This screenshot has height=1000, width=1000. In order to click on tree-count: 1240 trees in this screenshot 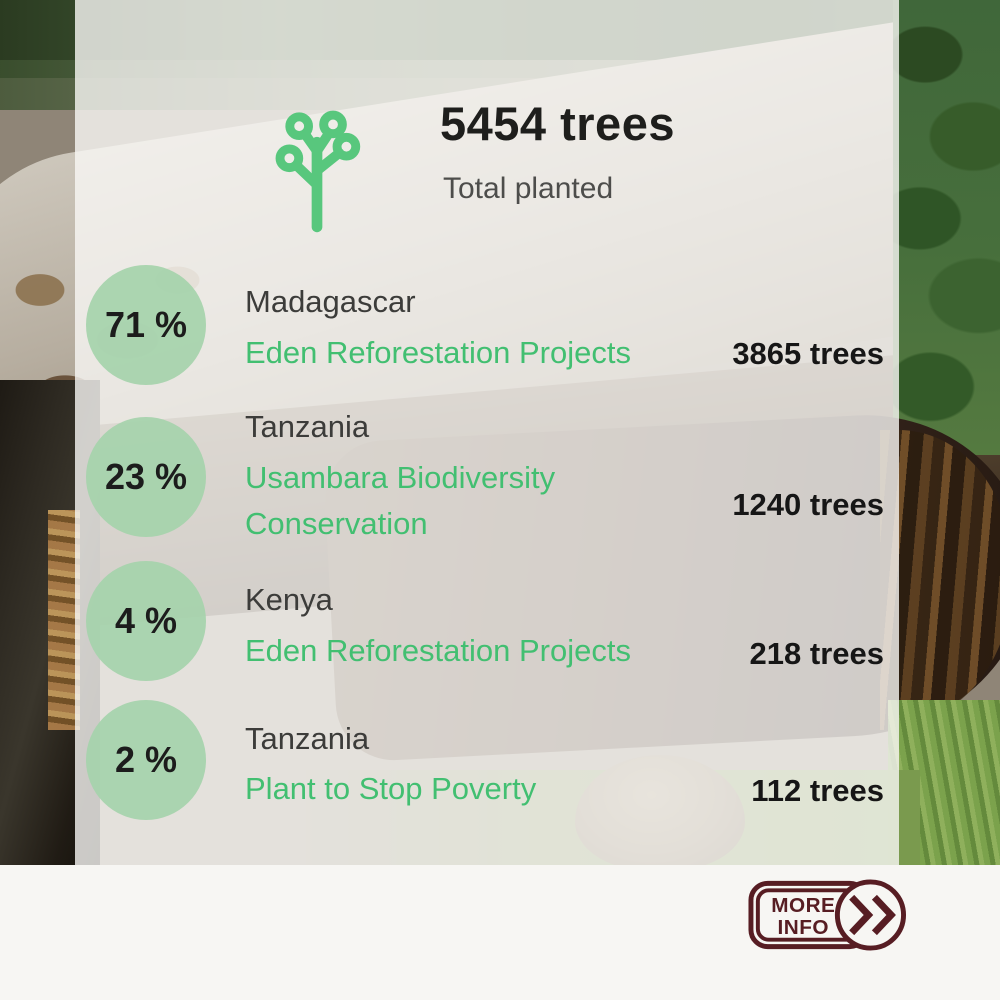, I will do `click(808, 504)`.